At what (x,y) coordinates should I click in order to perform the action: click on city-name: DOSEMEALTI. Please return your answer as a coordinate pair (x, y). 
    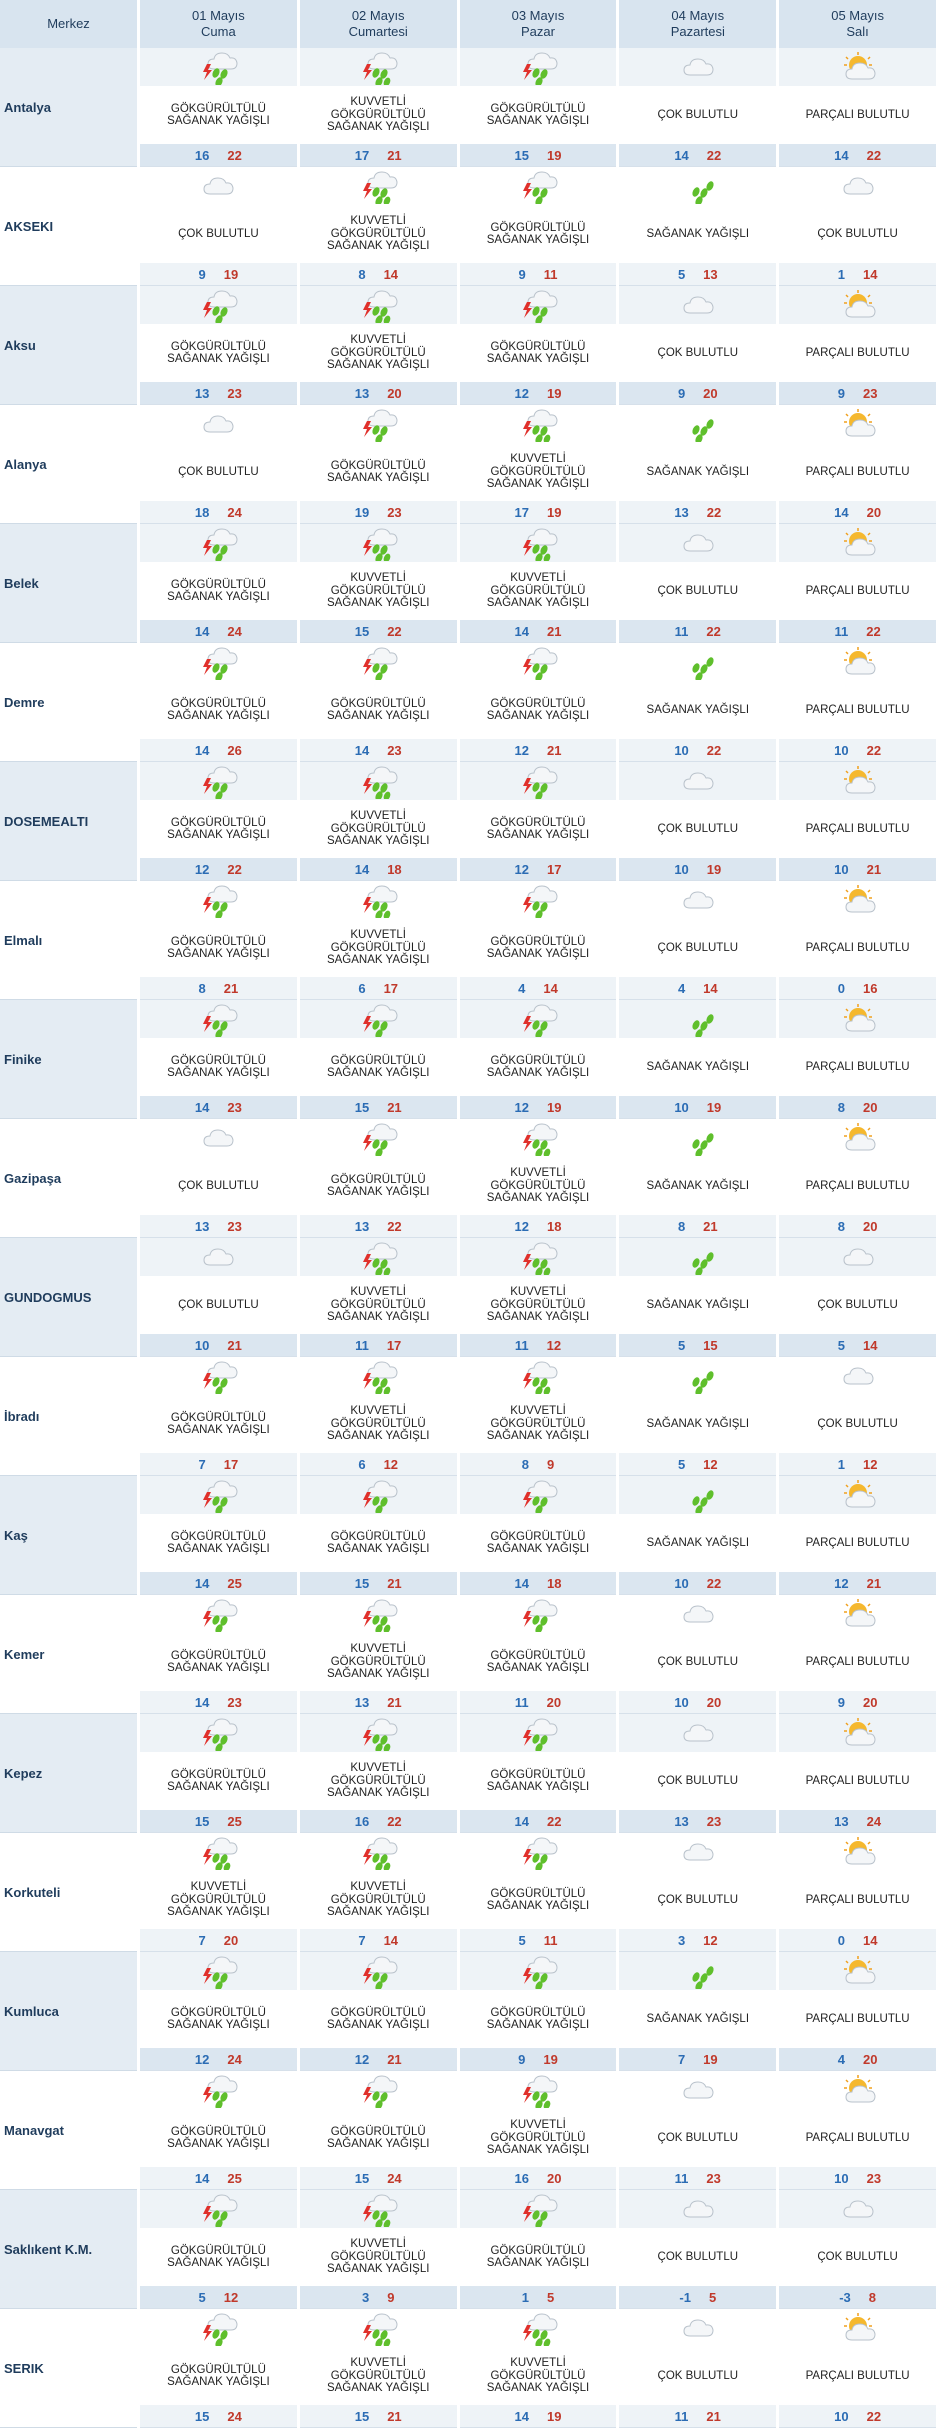
    Looking at the image, I should click on (68, 821).